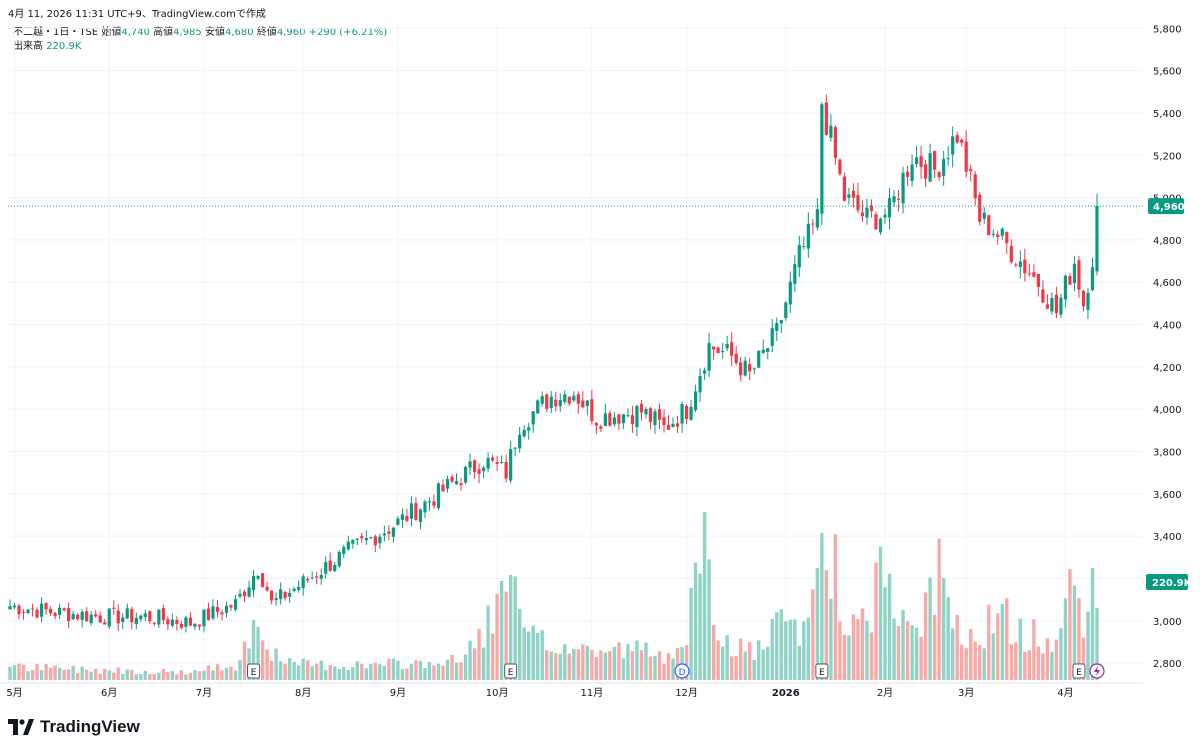 The height and width of the screenshot is (750, 1200). I want to click on last-volume-label: 220.9K, so click(1172, 583).